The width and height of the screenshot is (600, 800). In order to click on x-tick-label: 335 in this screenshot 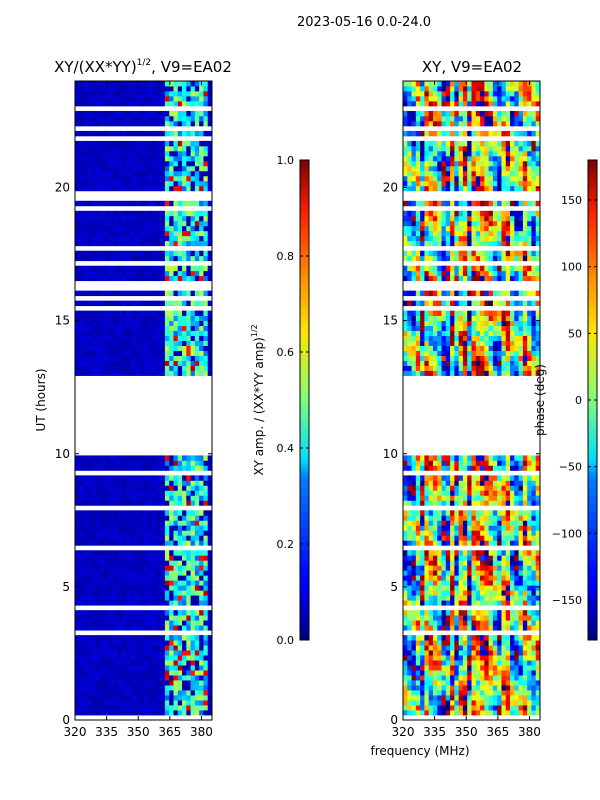, I will do `click(106, 732)`.